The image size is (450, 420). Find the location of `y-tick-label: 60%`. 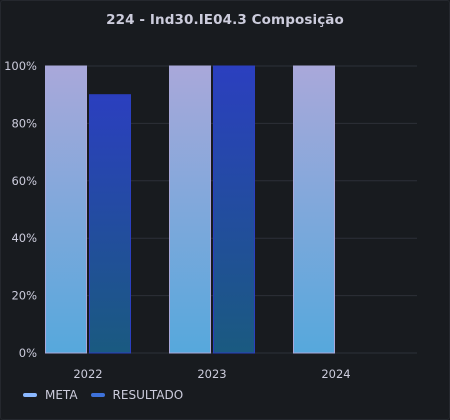

y-tick-label: 60% is located at coordinates (24, 181).